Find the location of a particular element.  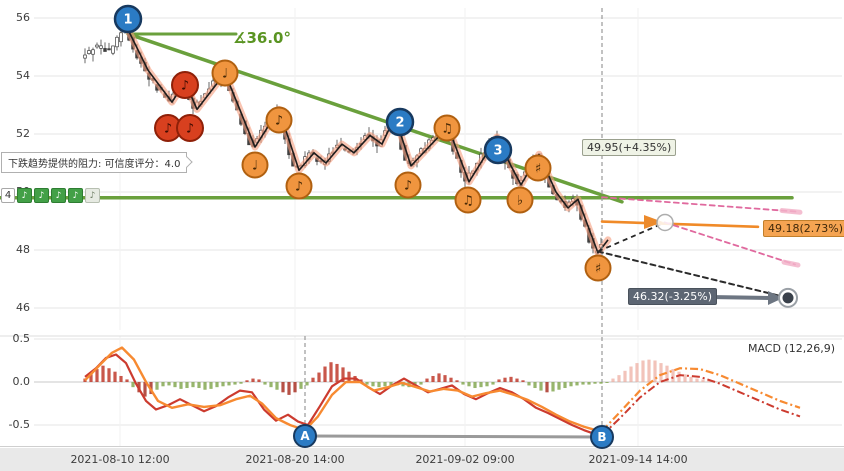

trend-touch-marker-1: 1 is located at coordinates (128, 19).